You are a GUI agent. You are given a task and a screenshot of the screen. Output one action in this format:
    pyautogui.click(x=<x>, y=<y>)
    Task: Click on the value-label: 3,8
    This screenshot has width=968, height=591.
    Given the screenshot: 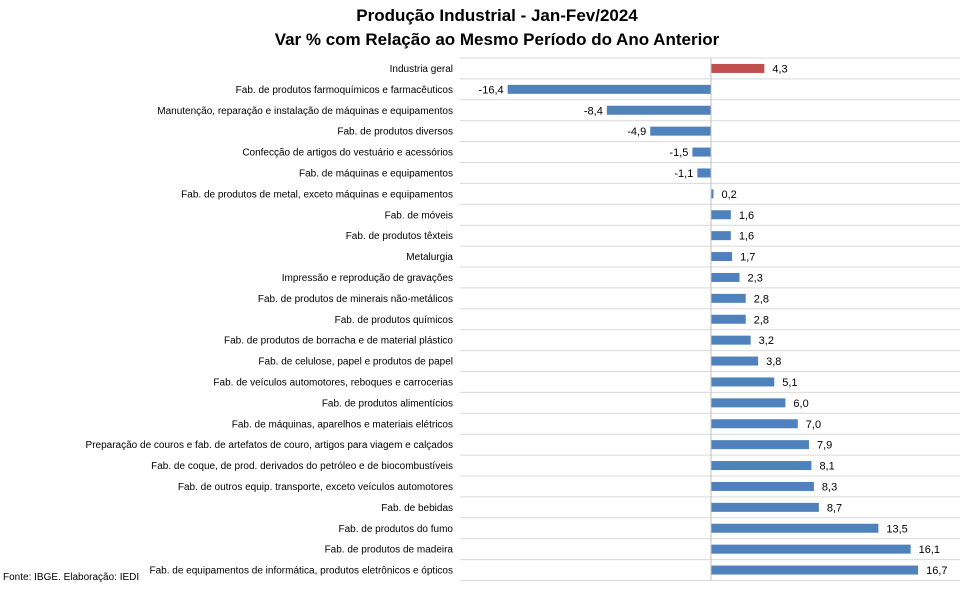 What is the action you would take?
    pyautogui.click(x=773, y=362)
    